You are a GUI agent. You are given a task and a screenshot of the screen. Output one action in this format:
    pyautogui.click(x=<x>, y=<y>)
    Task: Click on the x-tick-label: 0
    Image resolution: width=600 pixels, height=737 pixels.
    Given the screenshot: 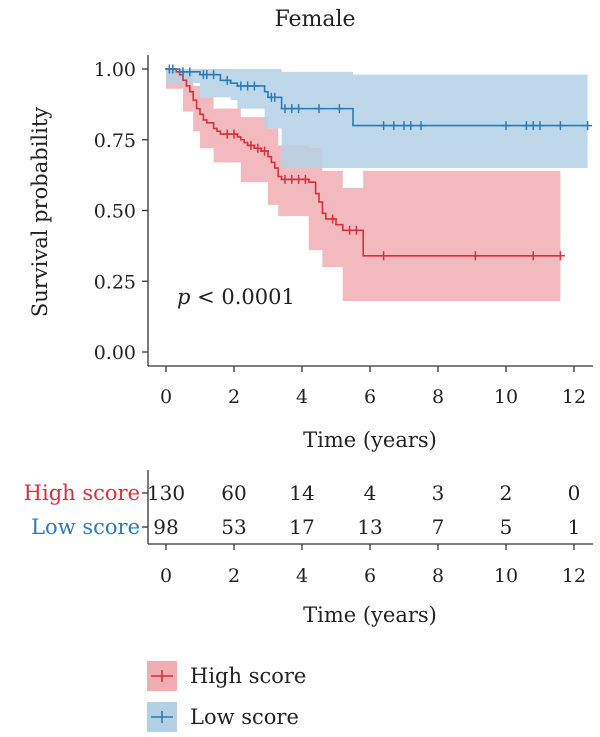 What is the action you would take?
    pyautogui.click(x=166, y=397)
    